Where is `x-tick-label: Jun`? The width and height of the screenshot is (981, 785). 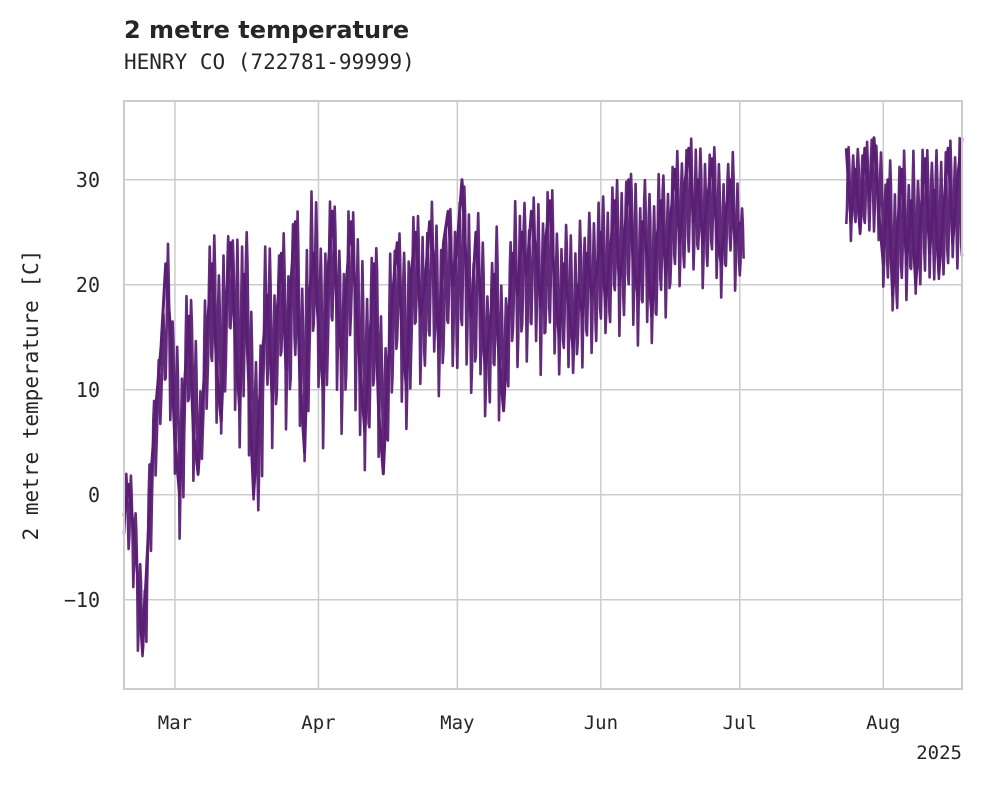
x-tick-label: Jun is located at coordinates (601, 723).